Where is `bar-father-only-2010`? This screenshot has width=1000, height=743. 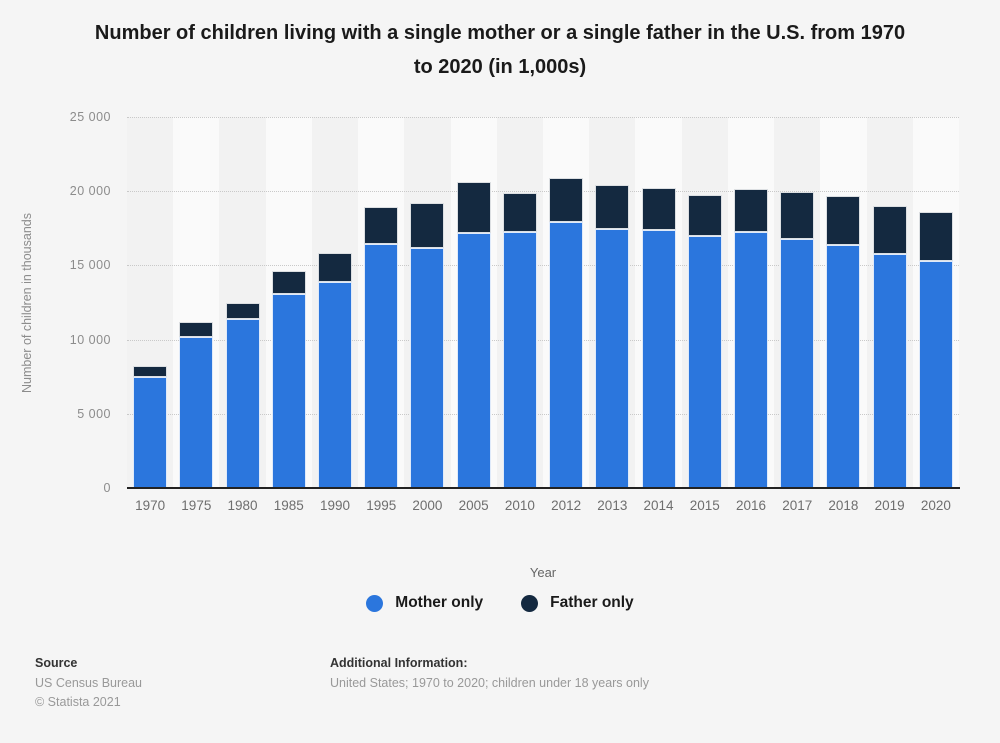
bar-father-only-2010 is located at coordinates (519, 212).